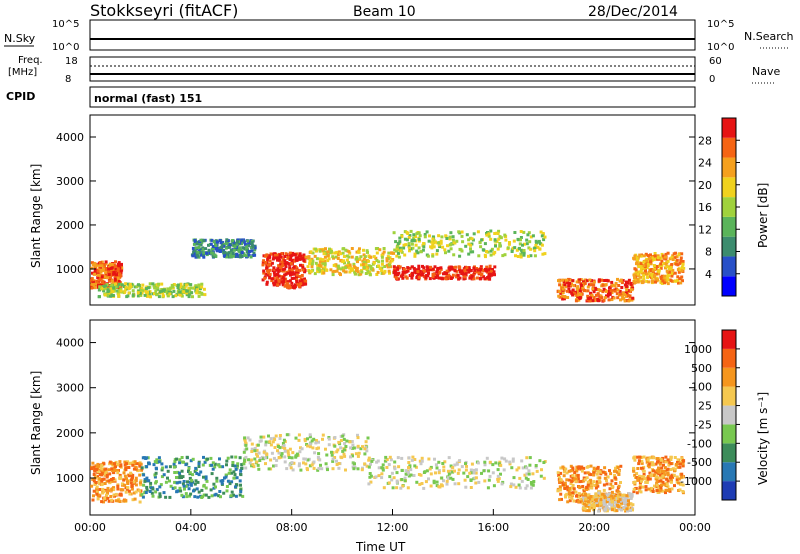 The height and width of the screenshot is (554, 800). I want to click on y-tick-label: 1000, so click(70, 478).